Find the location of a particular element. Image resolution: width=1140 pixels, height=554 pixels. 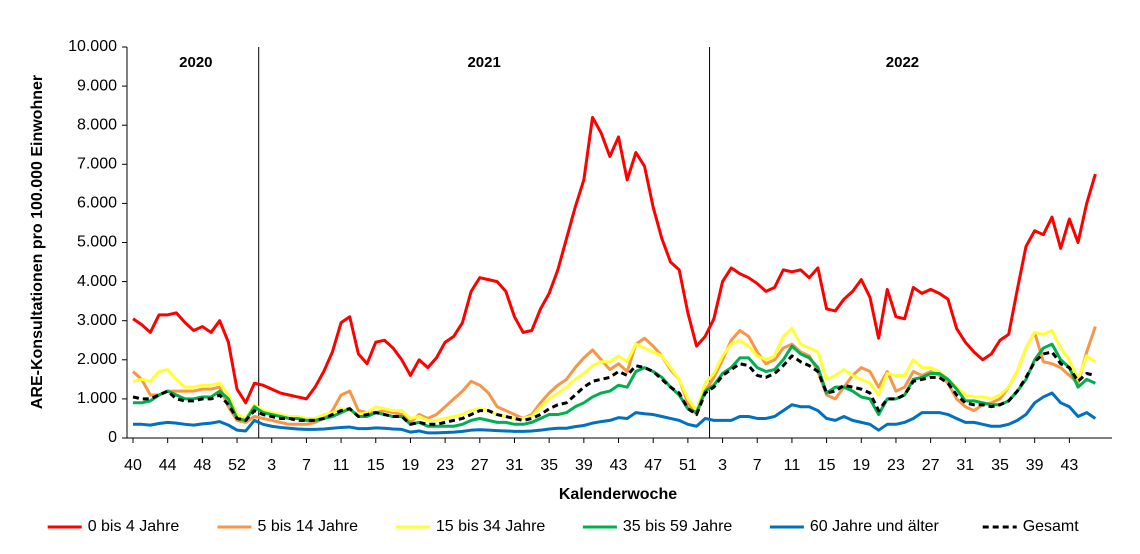

y-tick-label: 8.000 is located at coordinates (97, 124).